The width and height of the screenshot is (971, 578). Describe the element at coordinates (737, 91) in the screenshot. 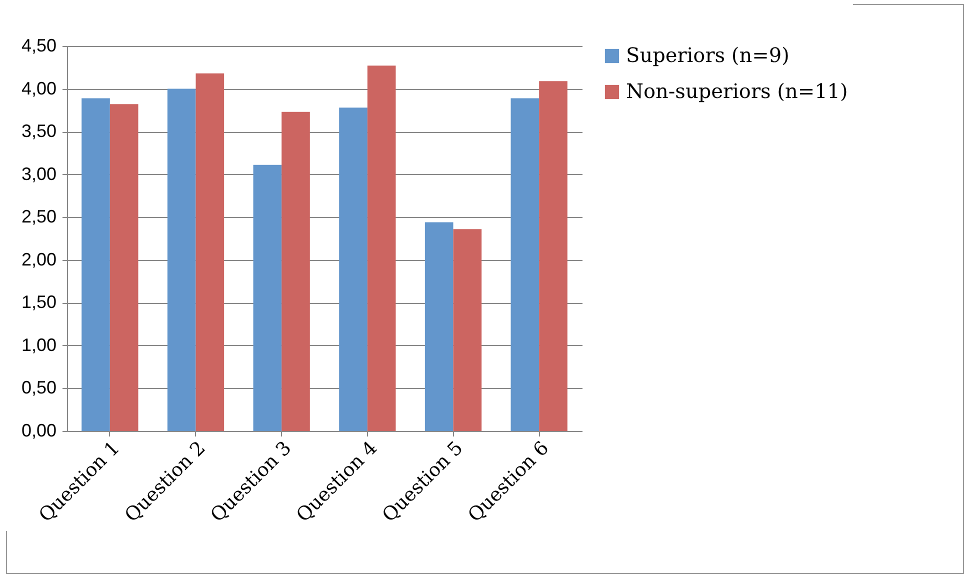

I see `legend-label: Non-superiors (n=11)` at that location.